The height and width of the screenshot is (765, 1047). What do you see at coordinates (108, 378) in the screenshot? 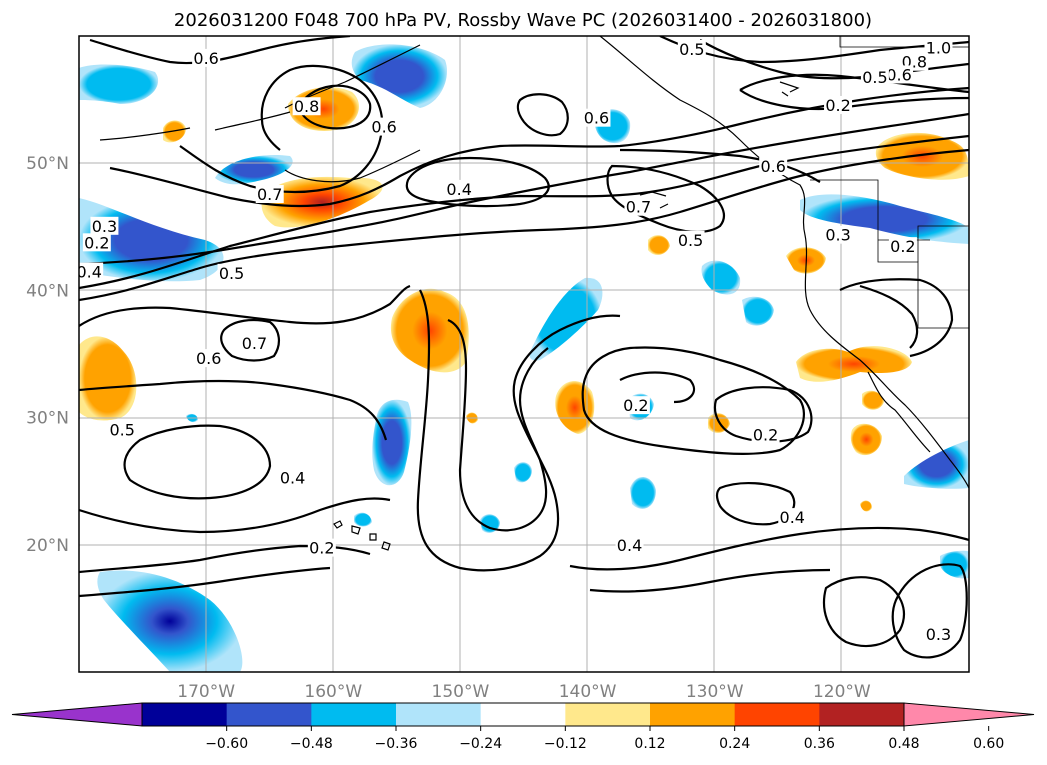
I see `positive-anomaly-west-subtropic` at bounding box center [108, 378].